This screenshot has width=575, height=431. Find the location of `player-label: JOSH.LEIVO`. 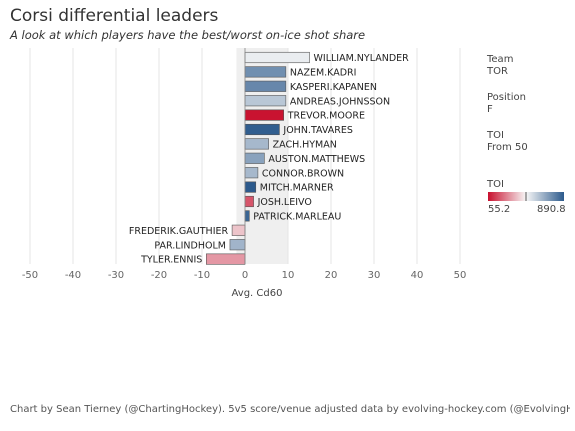

player-label: JOSH.LEIVO is located at coordinates (284, 202).